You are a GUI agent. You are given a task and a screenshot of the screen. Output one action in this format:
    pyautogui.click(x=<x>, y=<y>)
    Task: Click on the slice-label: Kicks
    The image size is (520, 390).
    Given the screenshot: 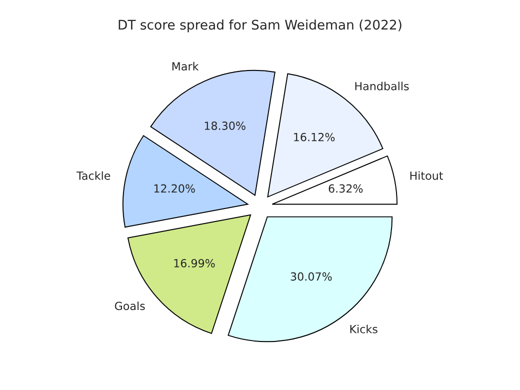 What is the action you would take?
    pyautogui.click(x=364, y=329)
    